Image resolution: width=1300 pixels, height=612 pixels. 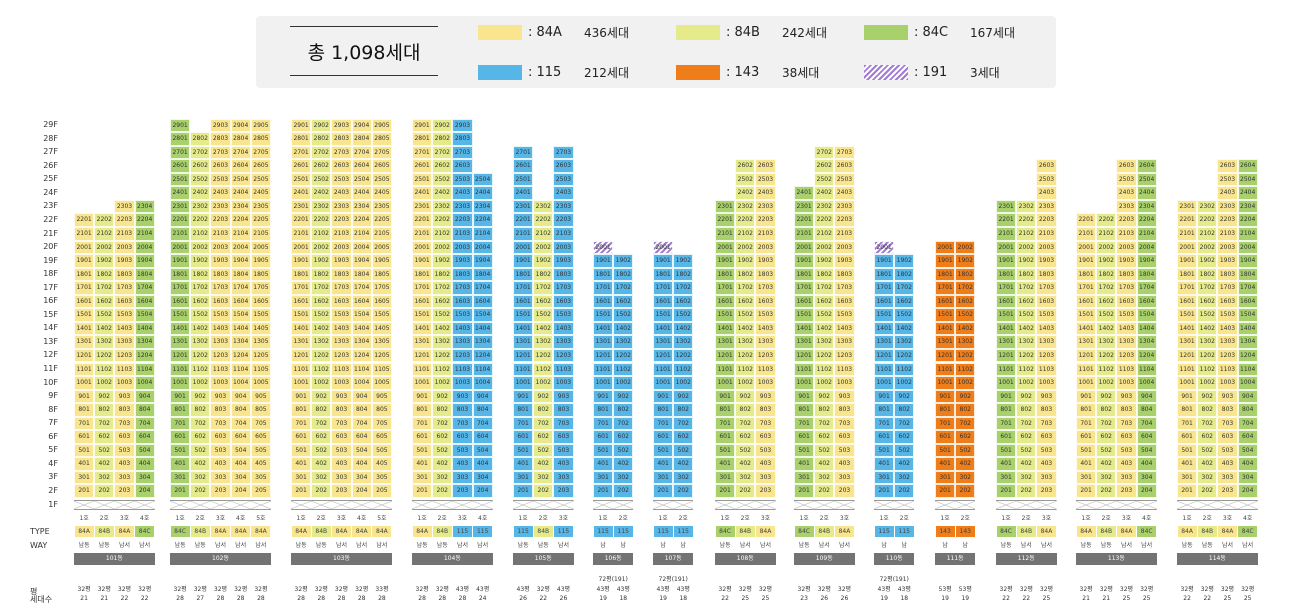 I want to click on unit-cell: 1503, so click(x=1046, y=315).